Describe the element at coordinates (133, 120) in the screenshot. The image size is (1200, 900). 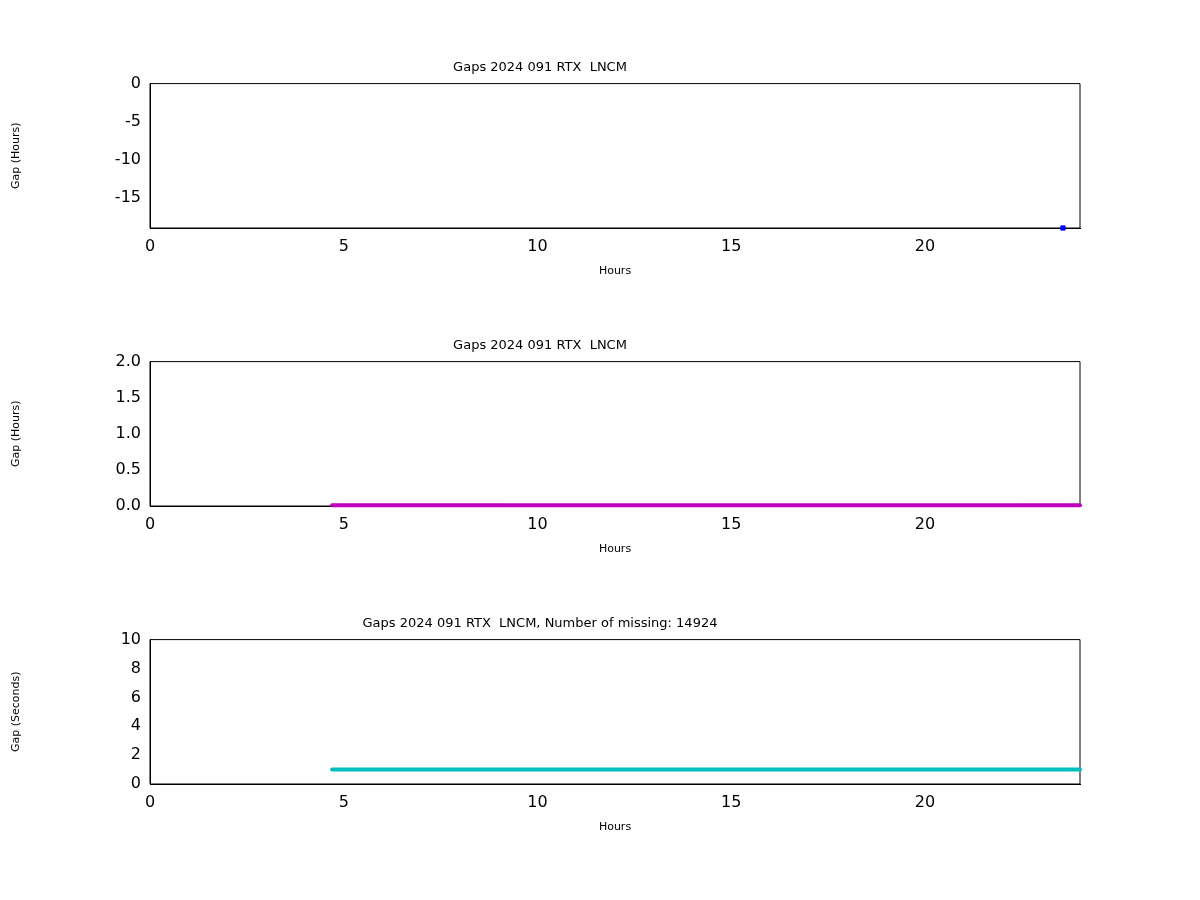
I see `y-tick-label: -5` at that location.